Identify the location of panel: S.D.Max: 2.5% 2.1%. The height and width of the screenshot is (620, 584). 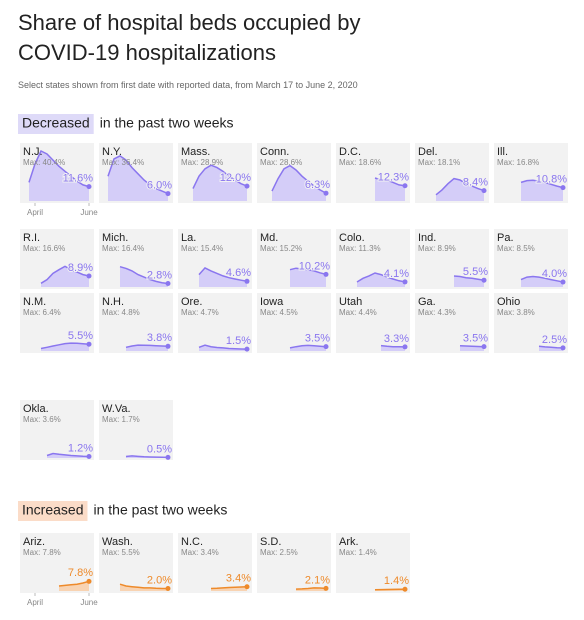
(294, 563).